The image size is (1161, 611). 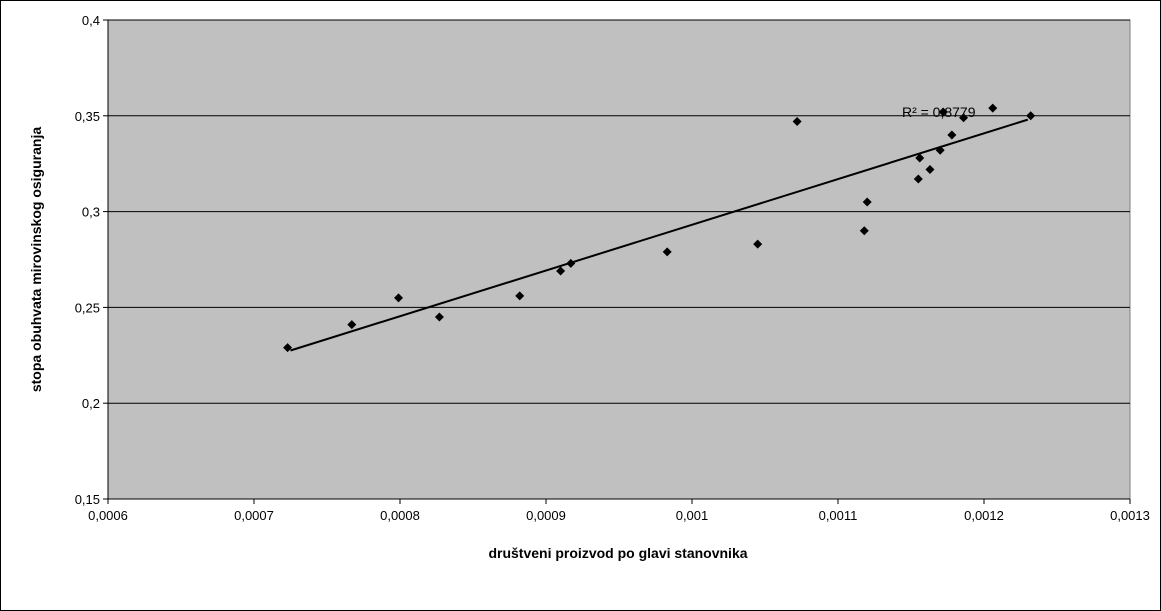 I want to click on y-tick-label: 0,35, so click(x=87, y=116).